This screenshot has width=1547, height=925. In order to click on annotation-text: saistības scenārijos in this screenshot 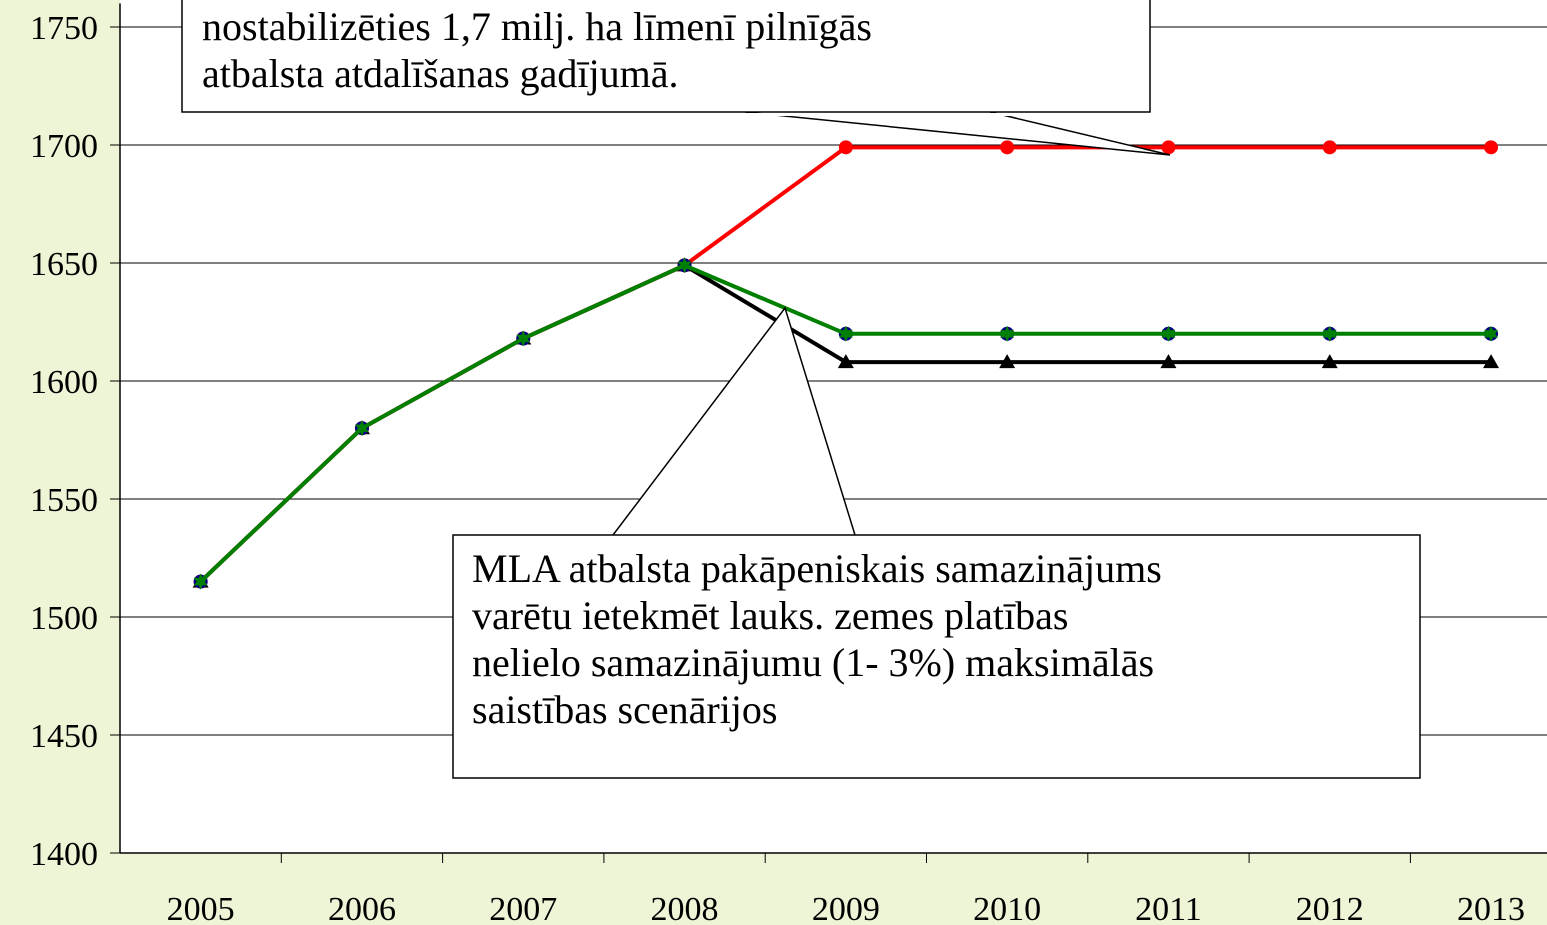, I will do `click(625, 709)`.